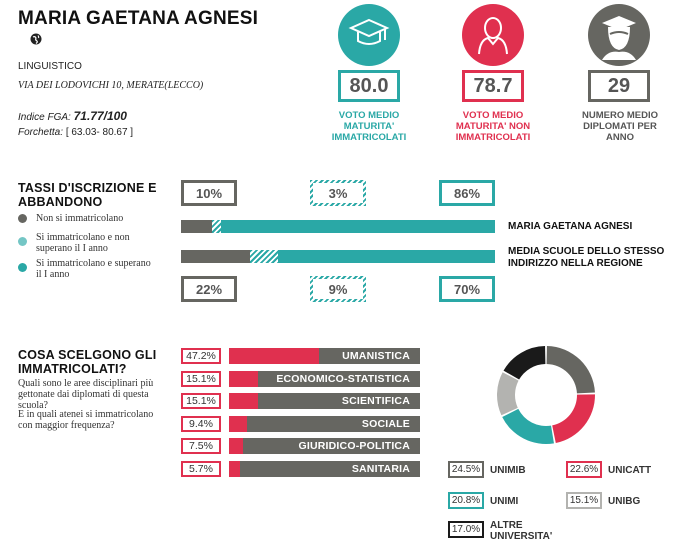 Image resolution: width=680 pixels, height=554 pixels. I want to click on globe-icon, so click(36, 38).